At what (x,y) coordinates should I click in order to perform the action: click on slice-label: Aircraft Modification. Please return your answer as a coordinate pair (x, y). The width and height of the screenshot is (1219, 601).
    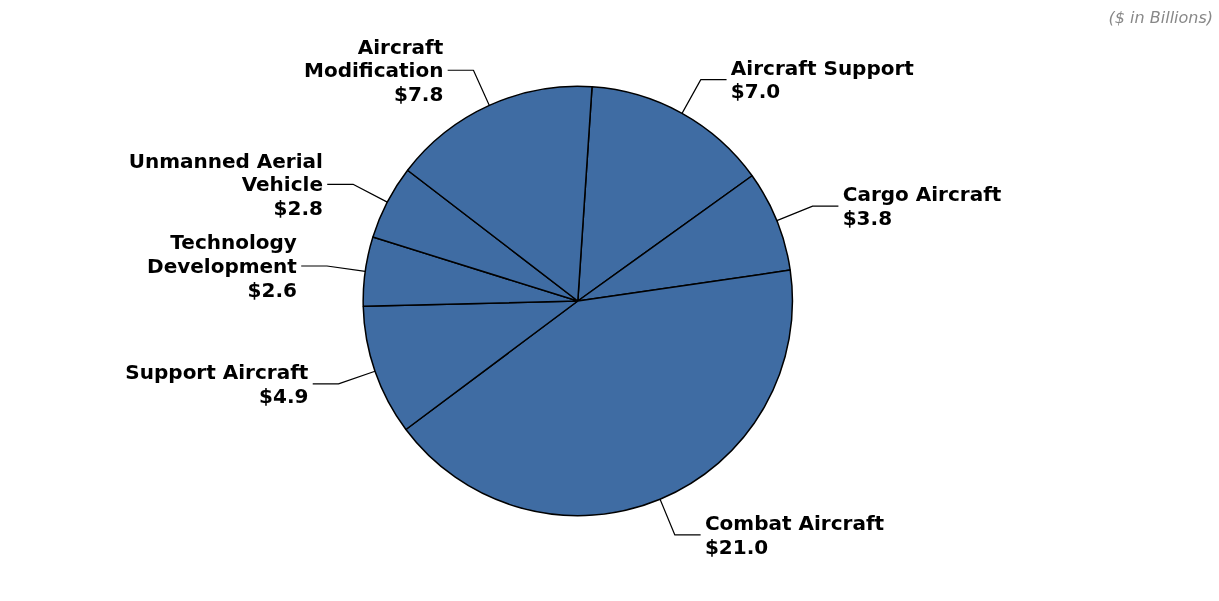
    Looking at the image, I should click on (373, 58).